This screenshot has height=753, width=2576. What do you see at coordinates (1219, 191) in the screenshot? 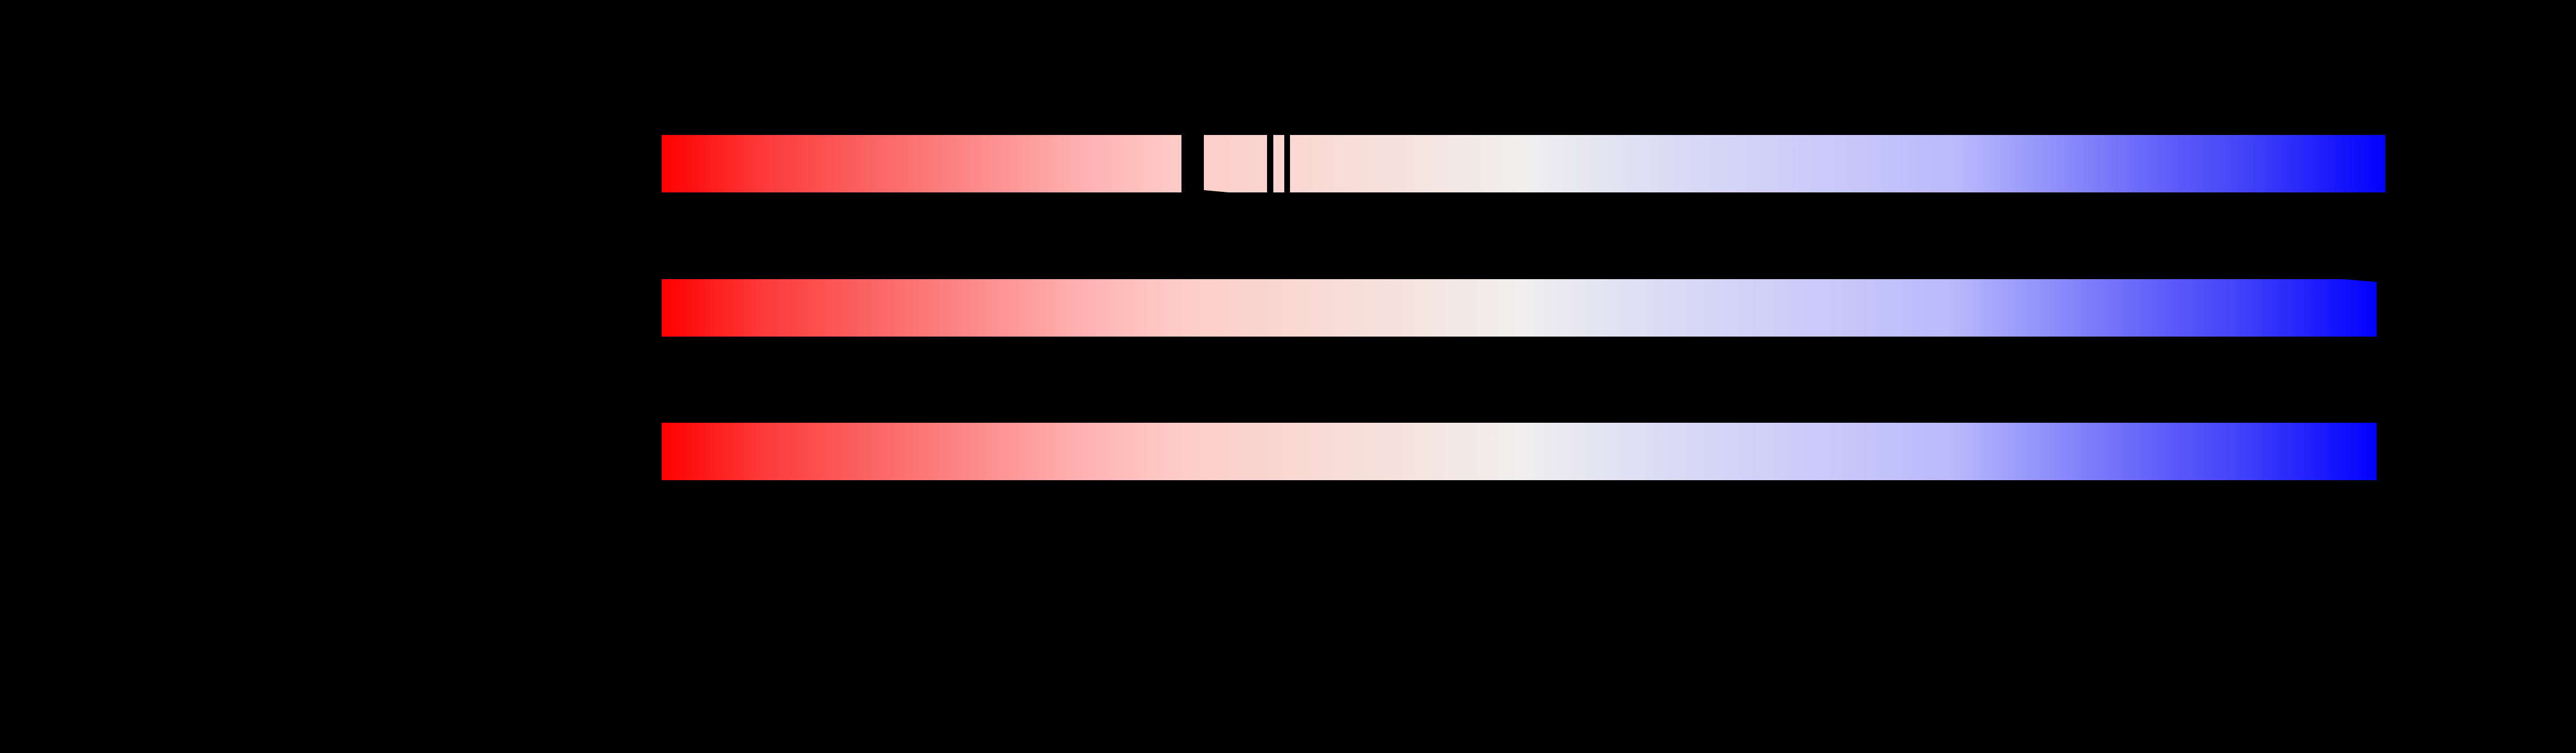
I see `bar1-bottom-notch` at bounding box center [1219, 191].